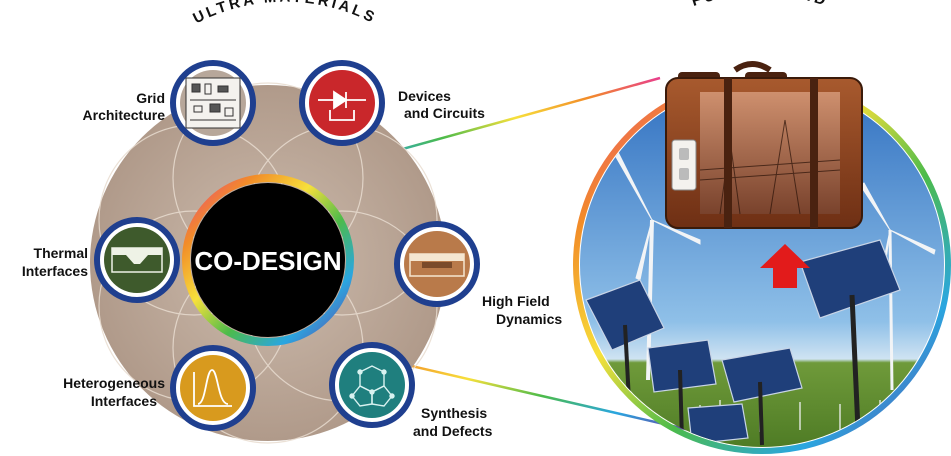 This screenshot has width=951, height=456. Describe the element at coordinates (114, 383) in the screenshot. I see `node-label-line1: Heterogeneous` at that location.